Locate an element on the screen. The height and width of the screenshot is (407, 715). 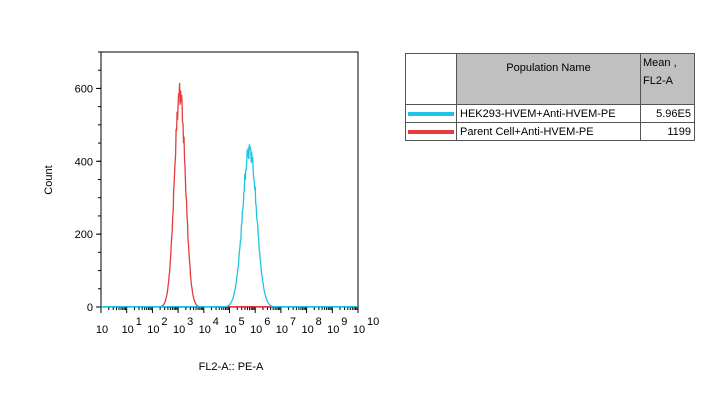
legend-swatch-parent is located at coordinates (431, 131).